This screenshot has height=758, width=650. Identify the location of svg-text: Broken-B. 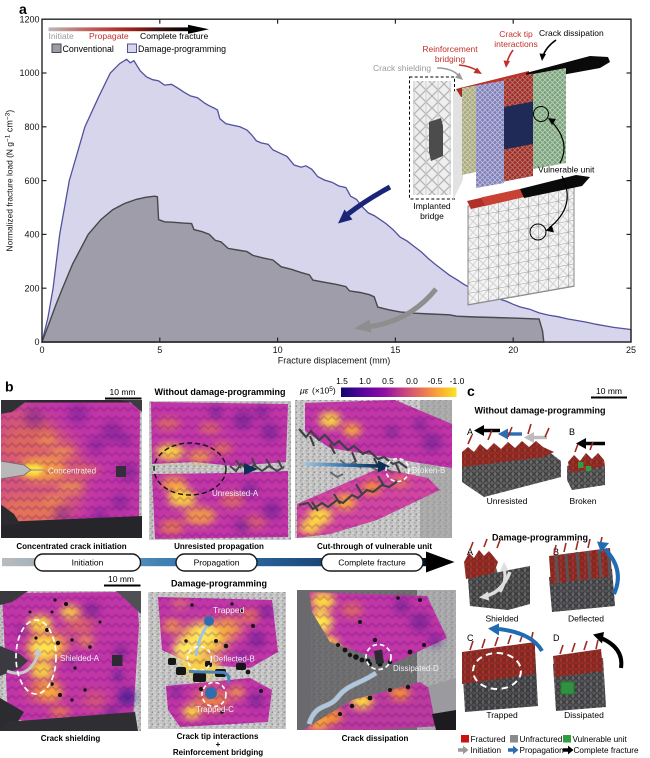
(428, 470).